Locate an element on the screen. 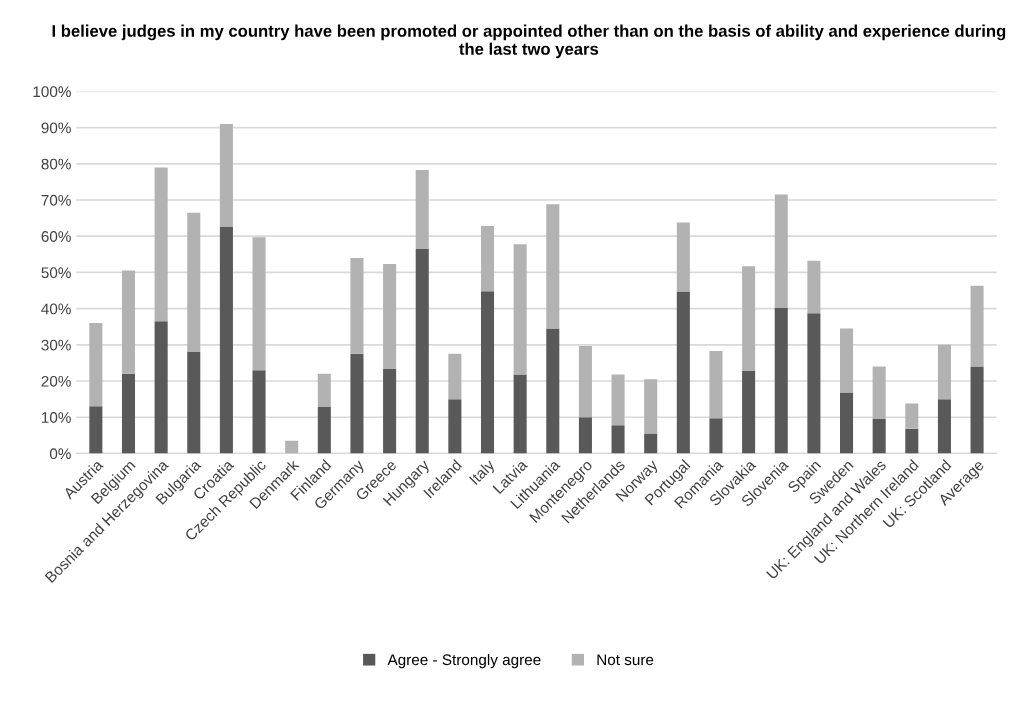 This screenshot has height=703, width=1017. y-tick-label: 0% is located at coordinates (60, 454).